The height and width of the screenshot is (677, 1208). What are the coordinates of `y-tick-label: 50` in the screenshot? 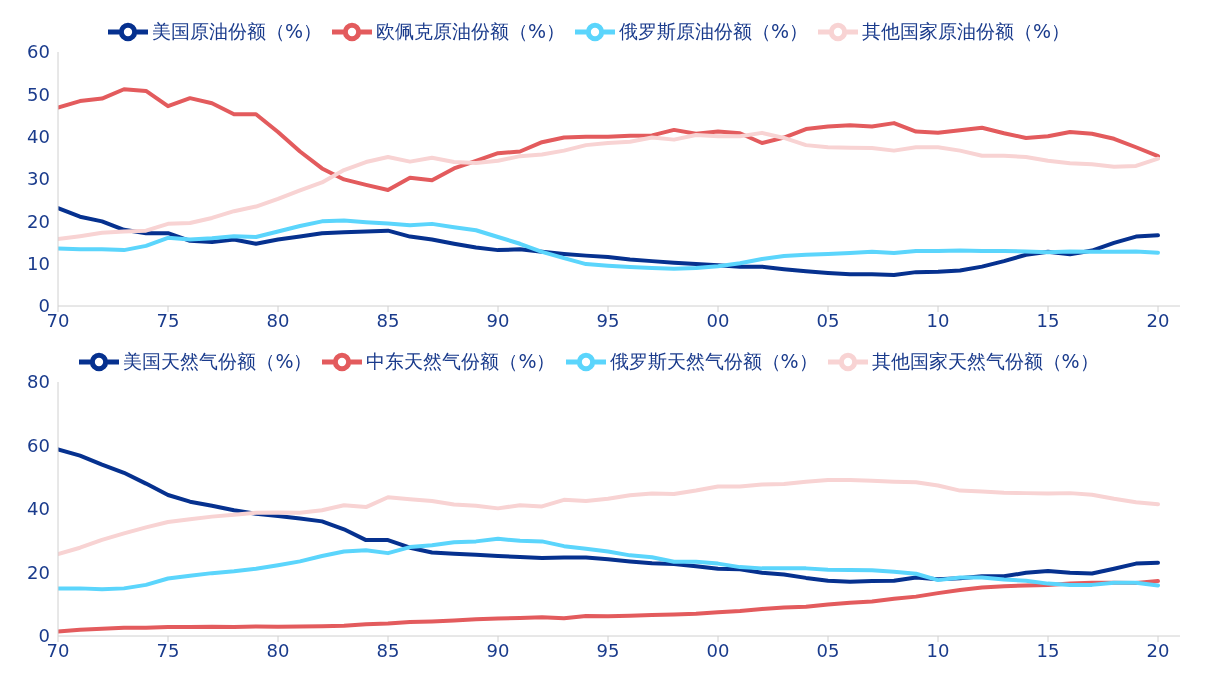 It's located at (38, 94).